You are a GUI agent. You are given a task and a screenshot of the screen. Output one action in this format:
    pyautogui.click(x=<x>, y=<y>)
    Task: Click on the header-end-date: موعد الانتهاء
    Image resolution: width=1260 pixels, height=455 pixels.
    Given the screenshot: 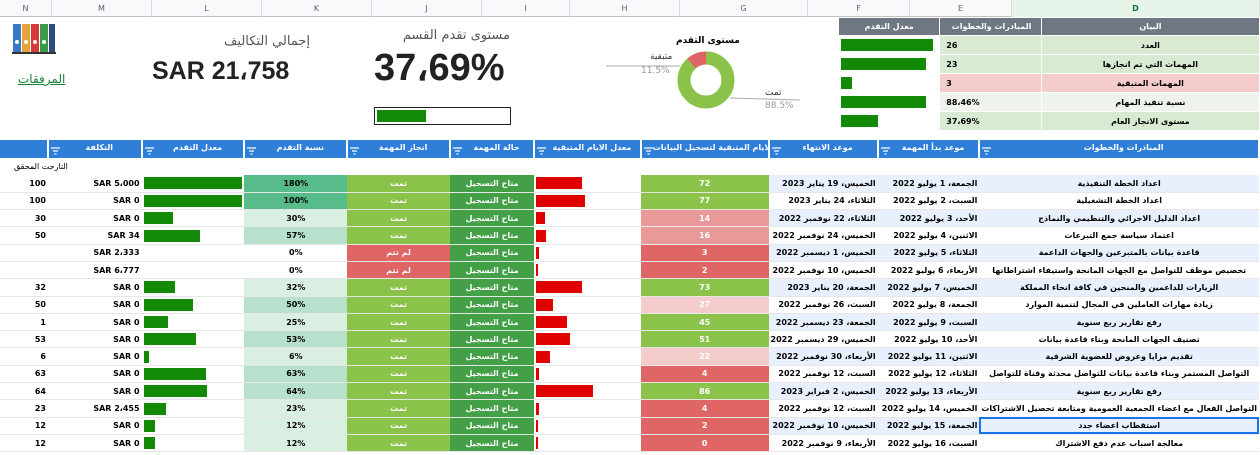 What is the action you would take?
    pyautogui.click(x=823, y=149)
    